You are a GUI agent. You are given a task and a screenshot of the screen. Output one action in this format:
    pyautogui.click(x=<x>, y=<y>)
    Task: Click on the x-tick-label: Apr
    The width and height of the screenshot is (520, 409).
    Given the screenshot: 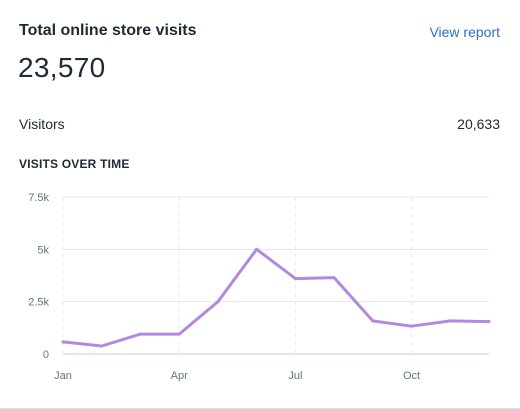 What is the action you would take?
    pyautogui.click(x=179, y=376)
    